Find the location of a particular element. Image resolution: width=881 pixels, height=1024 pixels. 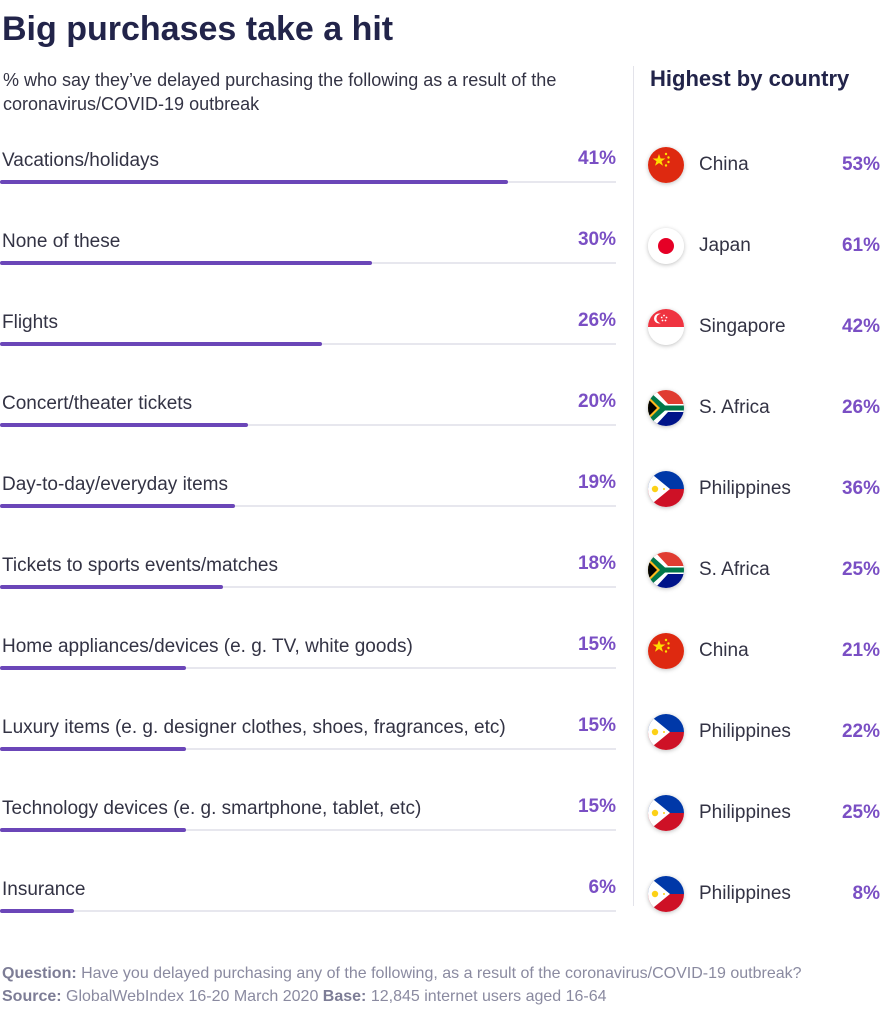

value-label: 41% is located at coordinates (596, 158).